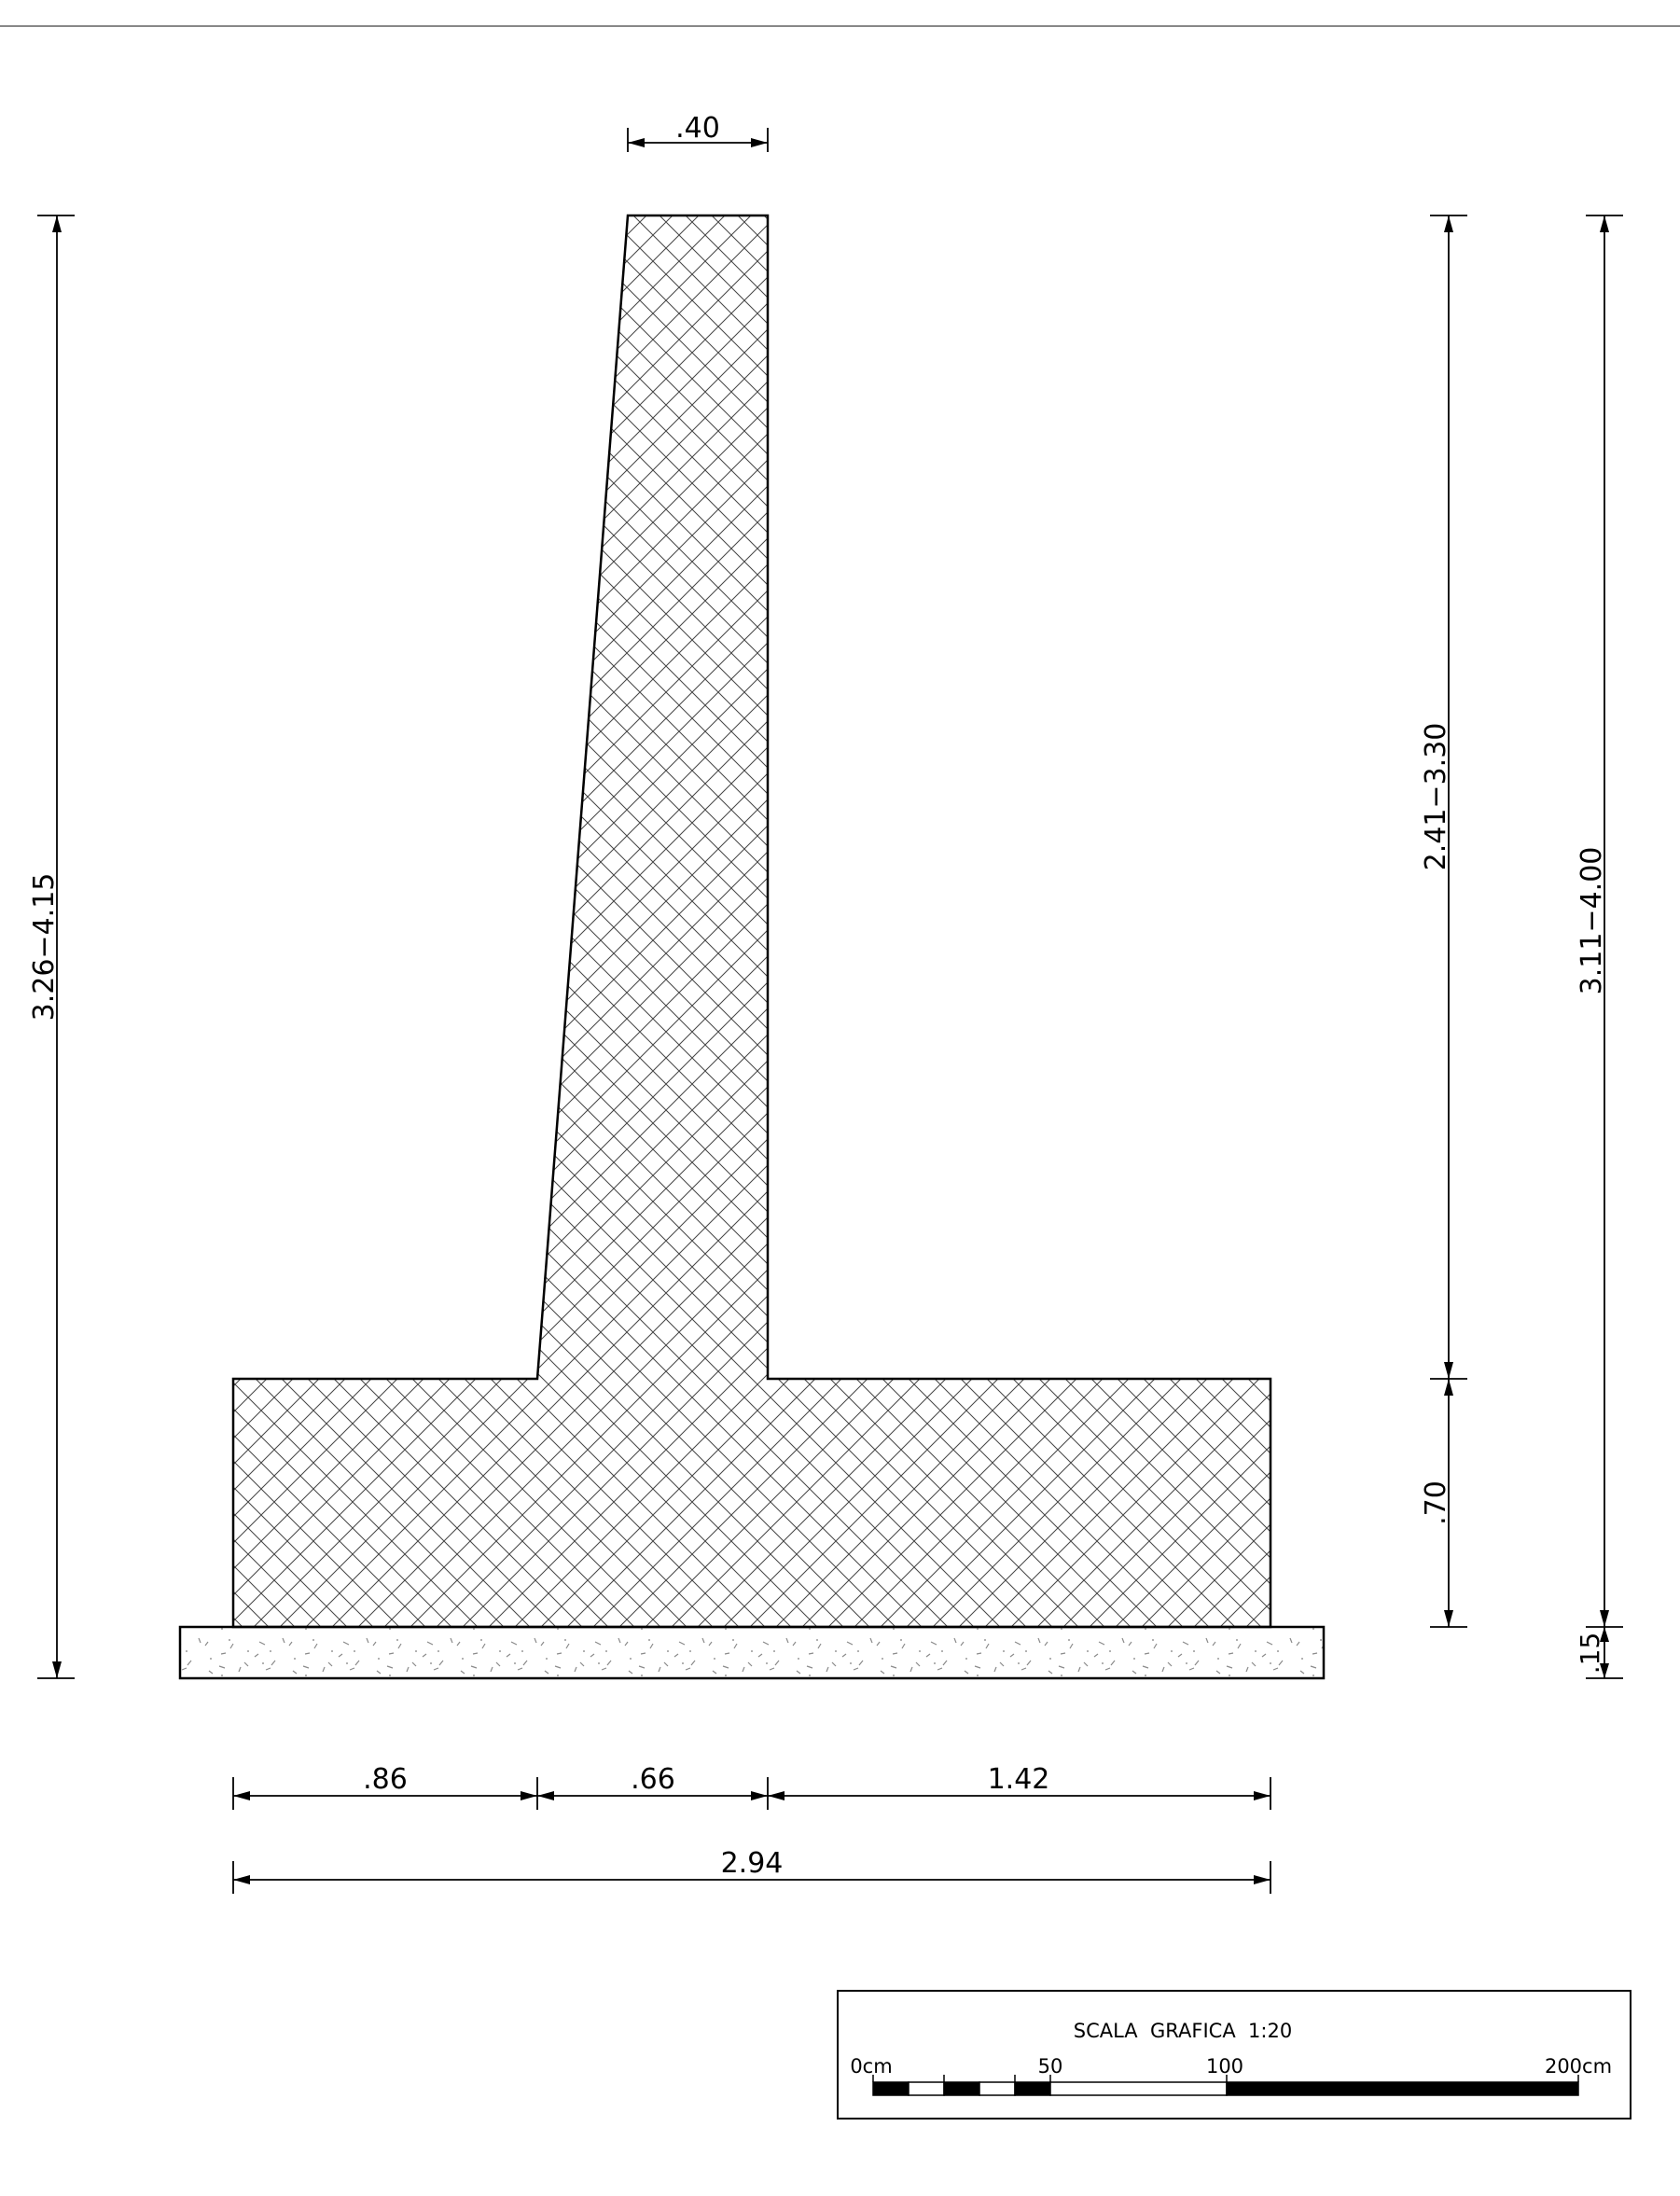  Describe the element at coordinates (1183, 2031) in the screenshot. I see `scale-bar-title: SCALA GRAFICA 1:20` at that location.